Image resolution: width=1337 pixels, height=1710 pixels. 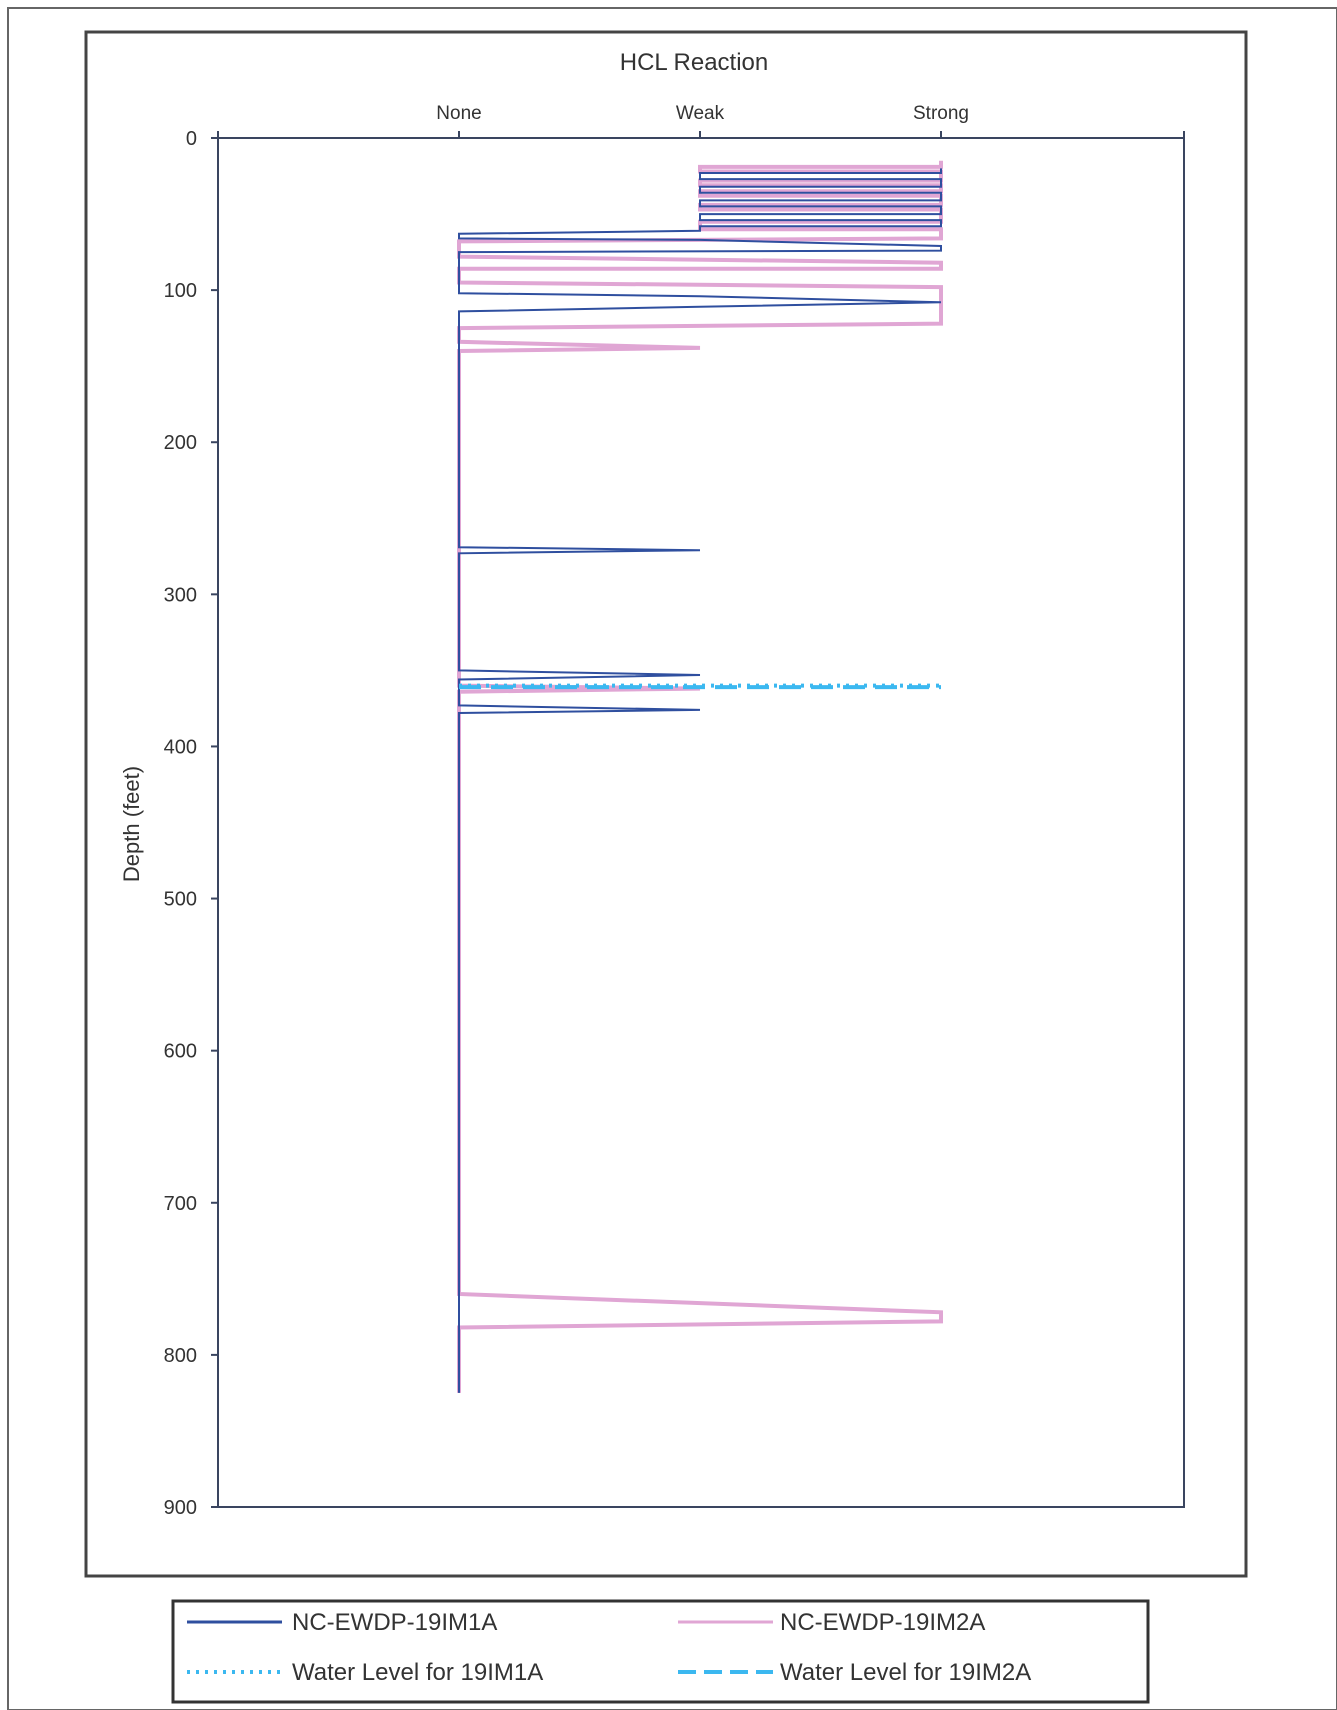 I want to click on y-axis-tick-label: 100, so click(x=180, y=291).